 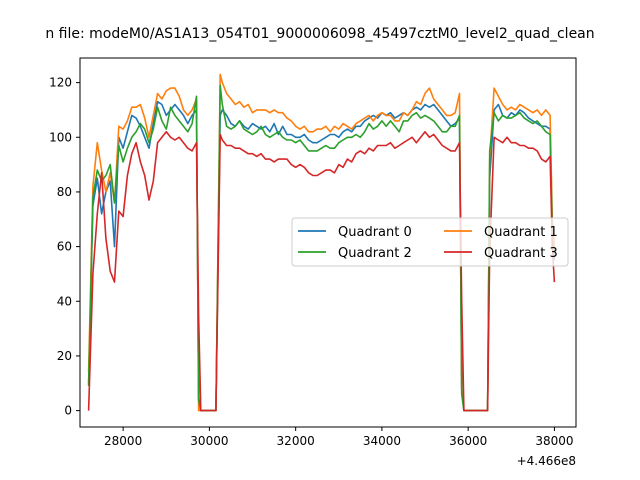 What do you see at coordinates (339, 437) in the screenshot?
I see `x-axis: 28000 30000 32000 34000 36000 38000` at bounding box center [339, 437].